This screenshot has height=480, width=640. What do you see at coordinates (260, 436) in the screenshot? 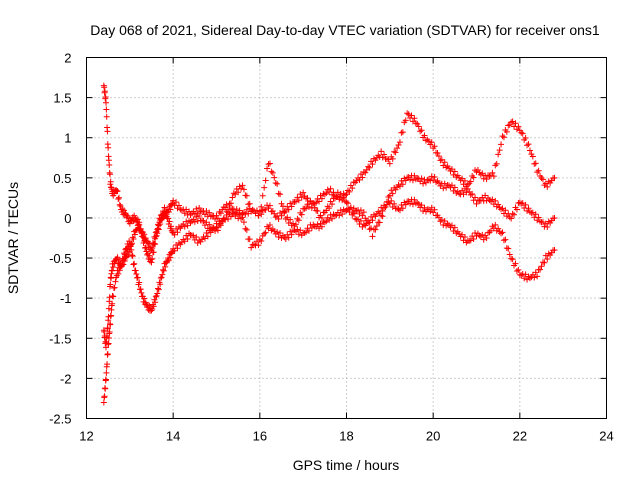
I see `x-tick-label: 16` at bounding box center [260, 436].